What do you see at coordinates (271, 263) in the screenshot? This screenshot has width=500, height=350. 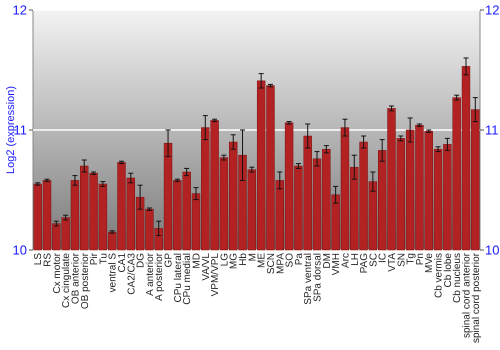 I see `x-tick-label: SCN` at bounding box center [271, 263].